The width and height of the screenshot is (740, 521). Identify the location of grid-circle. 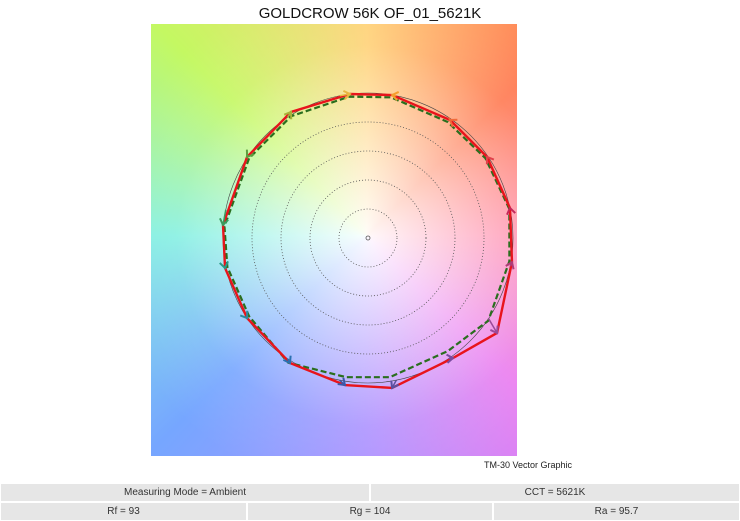
(368, 238).